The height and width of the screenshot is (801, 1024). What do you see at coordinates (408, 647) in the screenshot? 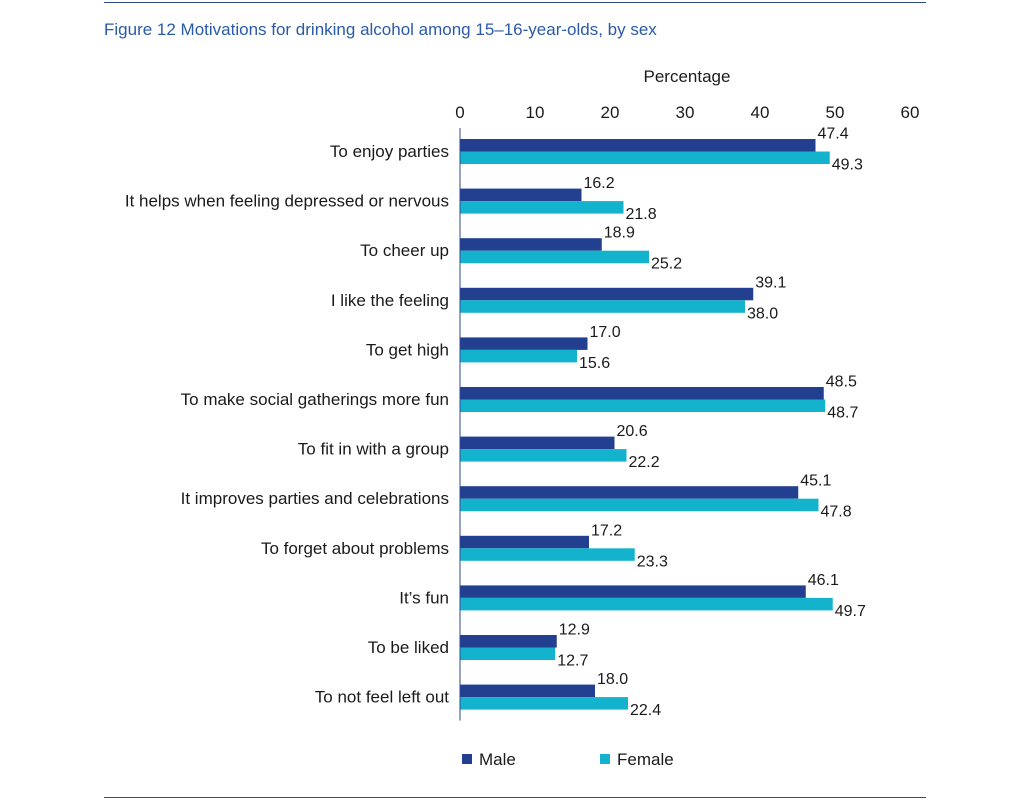
I see `category-label: To be liked` at bounding box center [408, 647].